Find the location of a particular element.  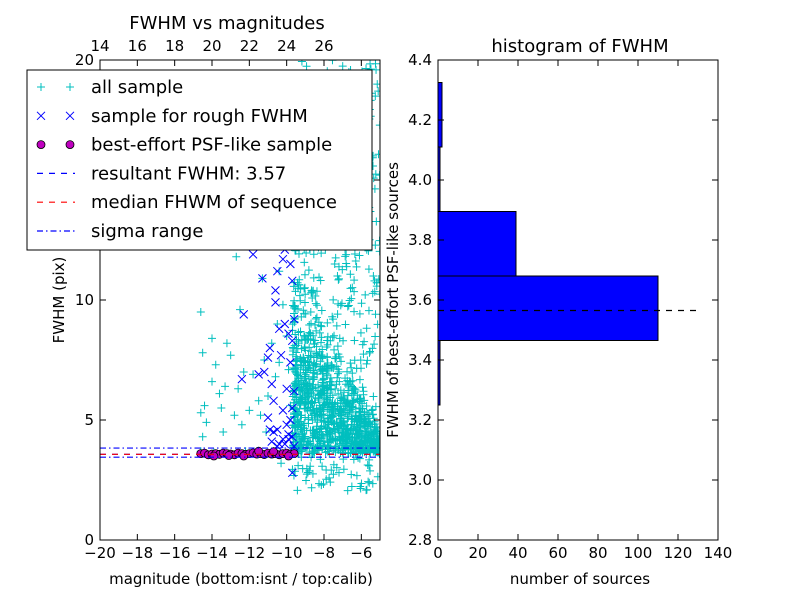

histogram-bar is located at coordinates (548, 308).